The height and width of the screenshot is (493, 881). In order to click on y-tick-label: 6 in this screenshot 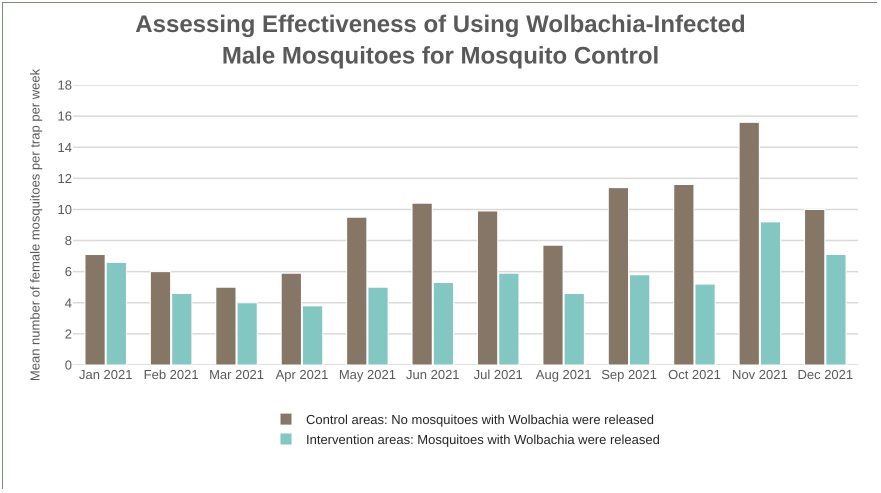, I will do `click(68, 272)`.